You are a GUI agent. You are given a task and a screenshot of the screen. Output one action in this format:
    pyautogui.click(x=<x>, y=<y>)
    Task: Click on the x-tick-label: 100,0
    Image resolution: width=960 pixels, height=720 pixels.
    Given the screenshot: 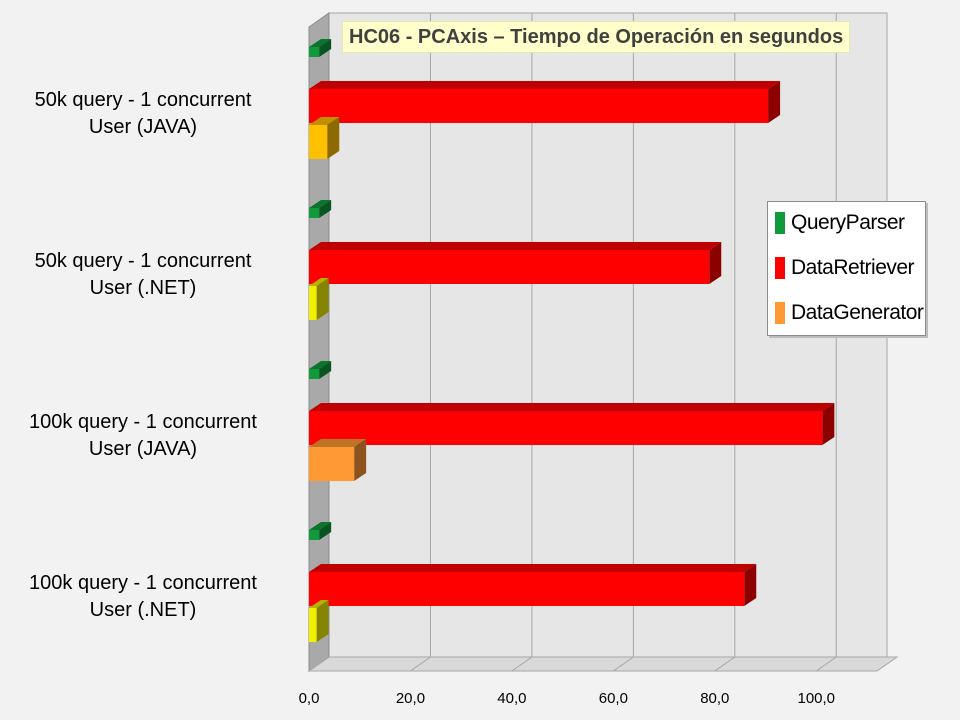 What is the action you would take?
    pyautogui.click(x=816, y=698)
    